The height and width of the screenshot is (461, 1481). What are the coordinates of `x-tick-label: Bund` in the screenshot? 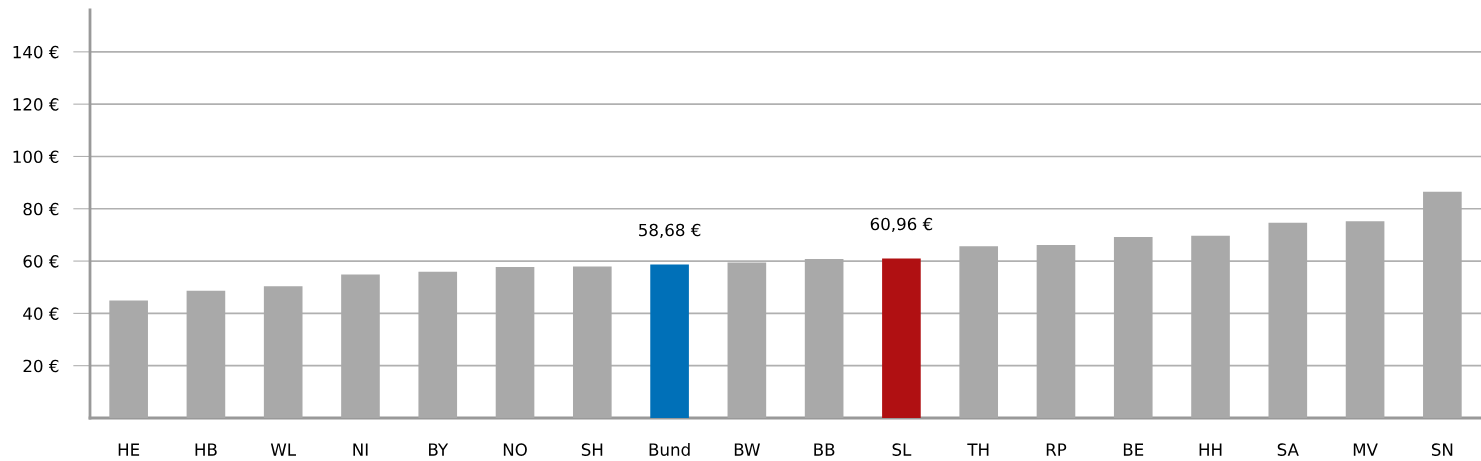 It's located at (669, 449).